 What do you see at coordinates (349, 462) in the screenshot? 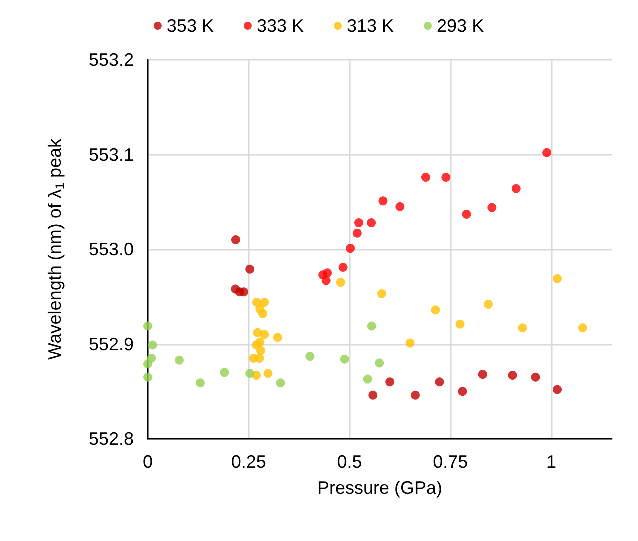
I see `x-tick-label: 0.5` at bounding box center [349, 462].